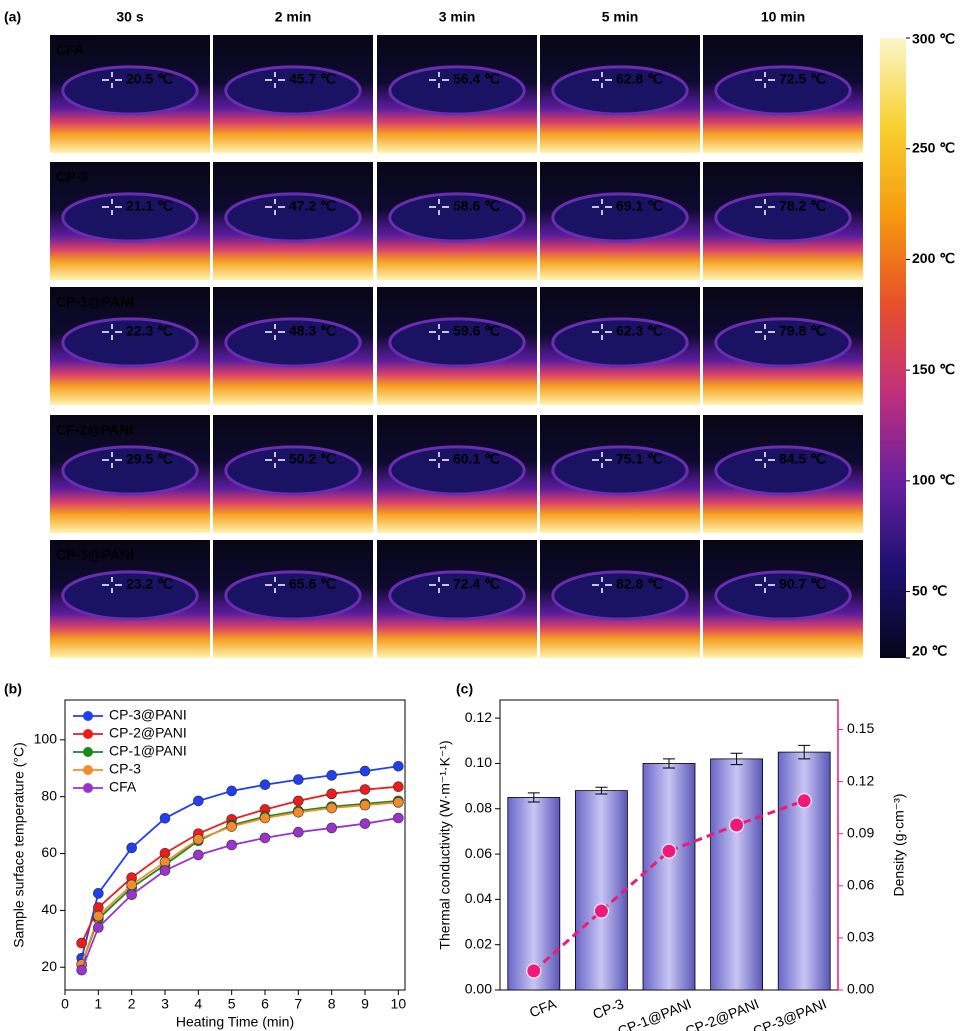 Image resolution: width=975 pixels, height=1031 pixels. I want to click on temperature-label: 69.1 ℃, so click(639, 206).